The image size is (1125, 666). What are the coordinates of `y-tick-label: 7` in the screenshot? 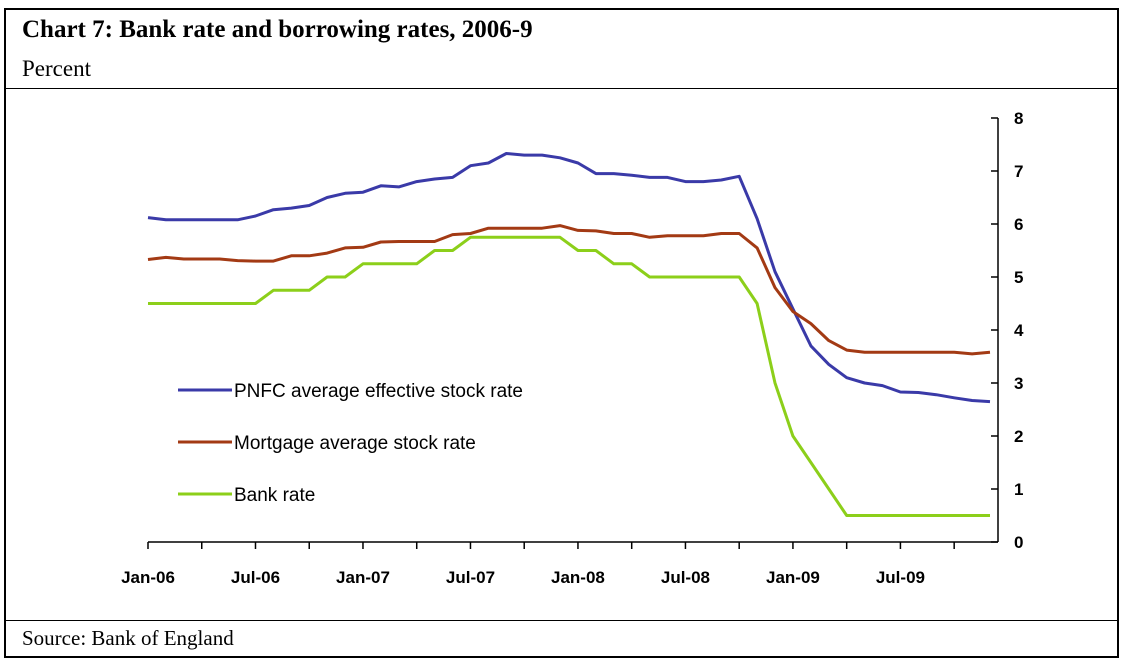 It's located at (1018, 171).